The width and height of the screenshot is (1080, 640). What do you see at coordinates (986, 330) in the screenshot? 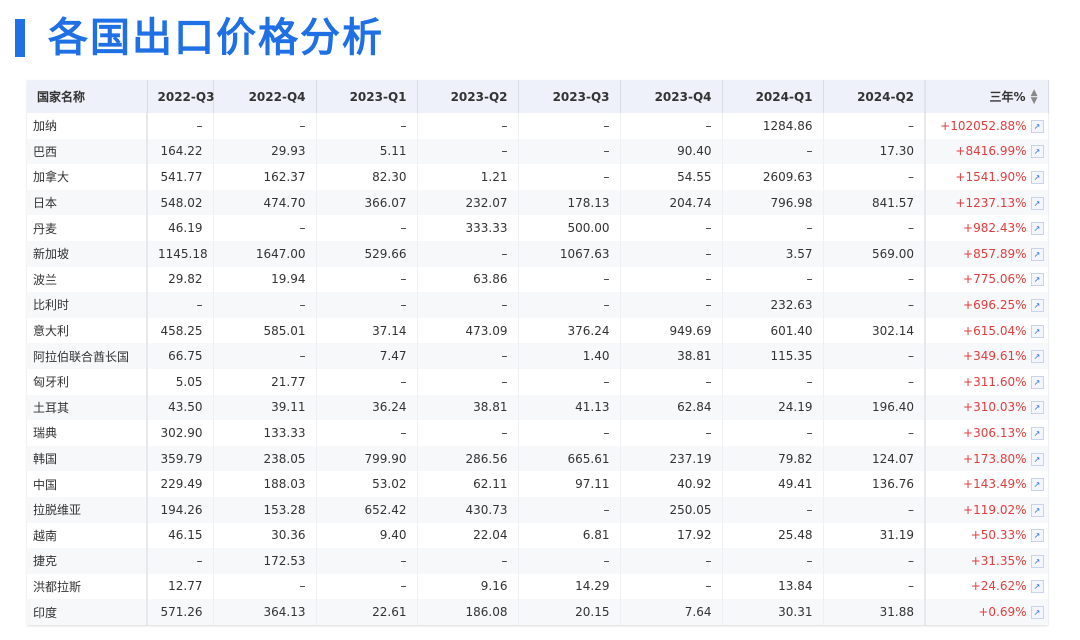
I see `three-year-pct-cell: +615.04% ↗` at bounding box center [986, 330].